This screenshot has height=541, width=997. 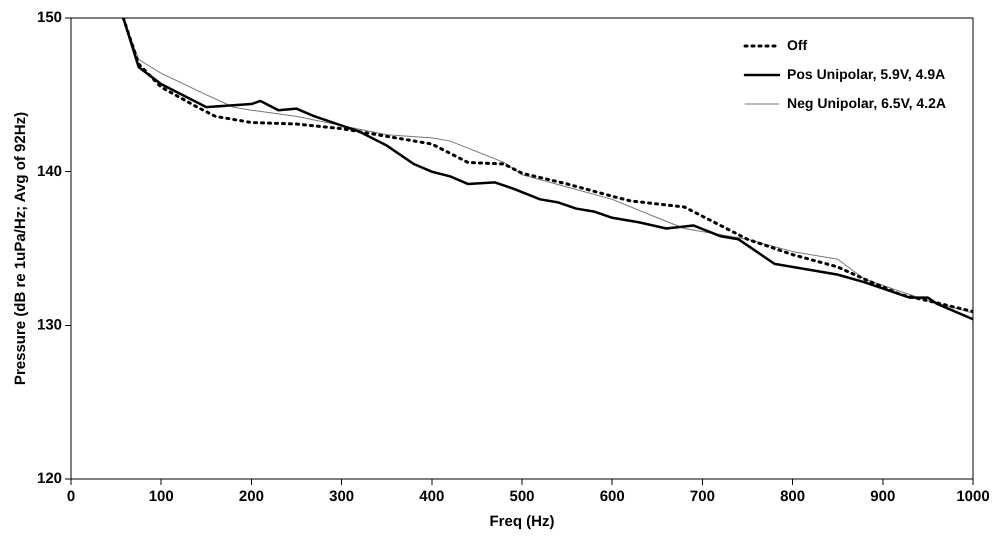 I want to click on y-tick-label: 150, so click(x=49, y=17).